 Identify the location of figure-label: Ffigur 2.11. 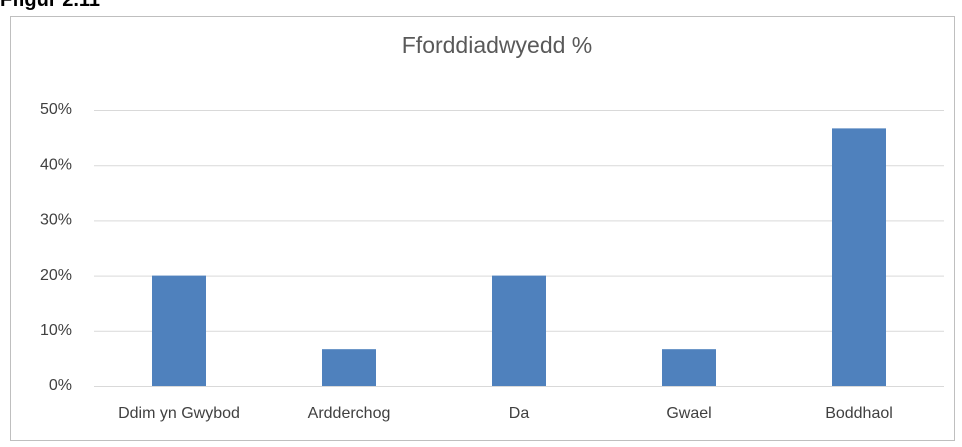
(50, 5).